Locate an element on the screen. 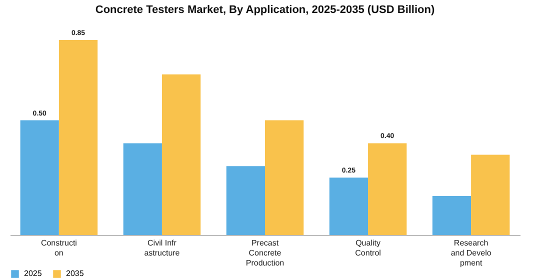 The image size is (560, 280). x-tick-label: Precast Concrete Production is located at coordinates (265, 253).